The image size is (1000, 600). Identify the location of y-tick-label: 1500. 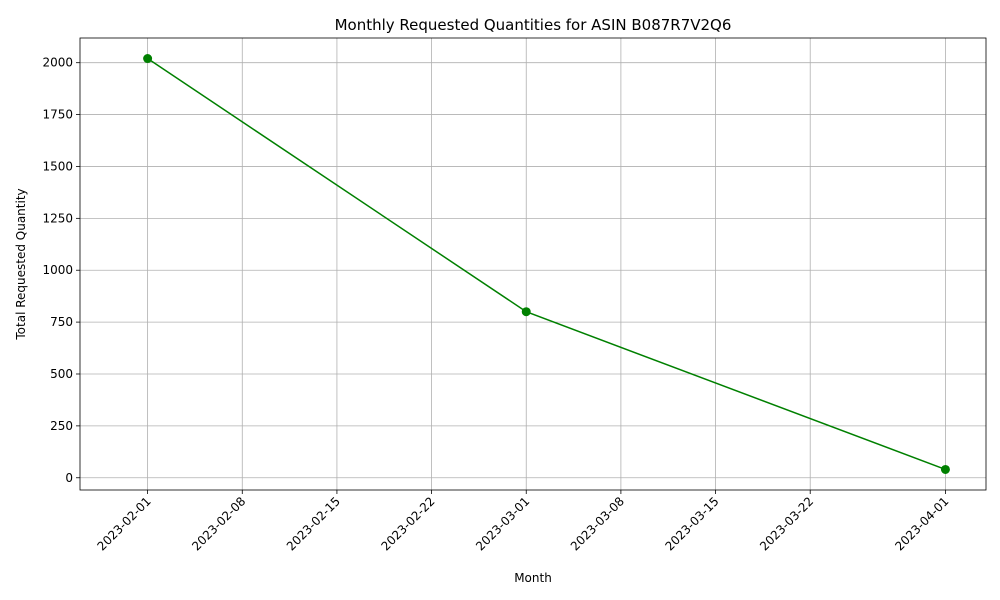
(57, 166).